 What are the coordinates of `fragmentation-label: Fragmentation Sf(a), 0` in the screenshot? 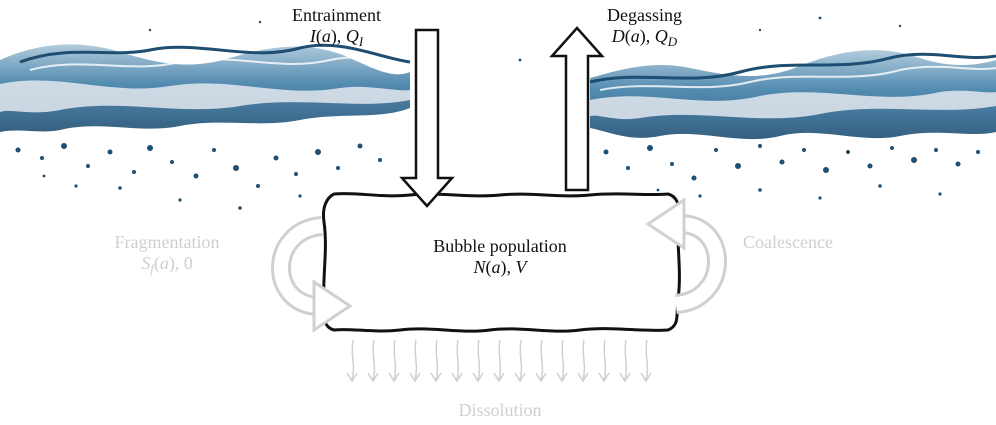 It's located at (167, 254).